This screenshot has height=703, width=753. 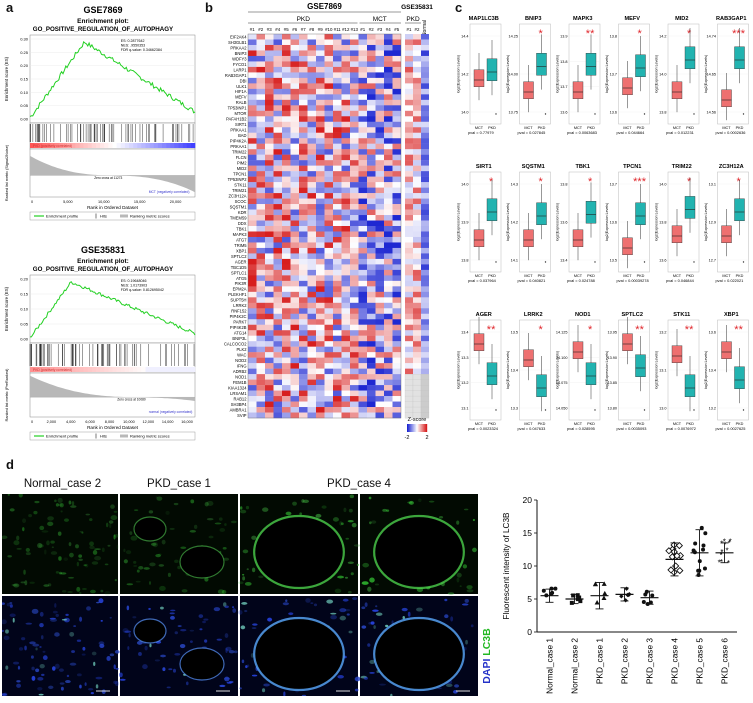 What do you see at coordinates (124, 216) in the screenshot?
I see `gsea-legend-swatch` at bounding box center [124, 216].